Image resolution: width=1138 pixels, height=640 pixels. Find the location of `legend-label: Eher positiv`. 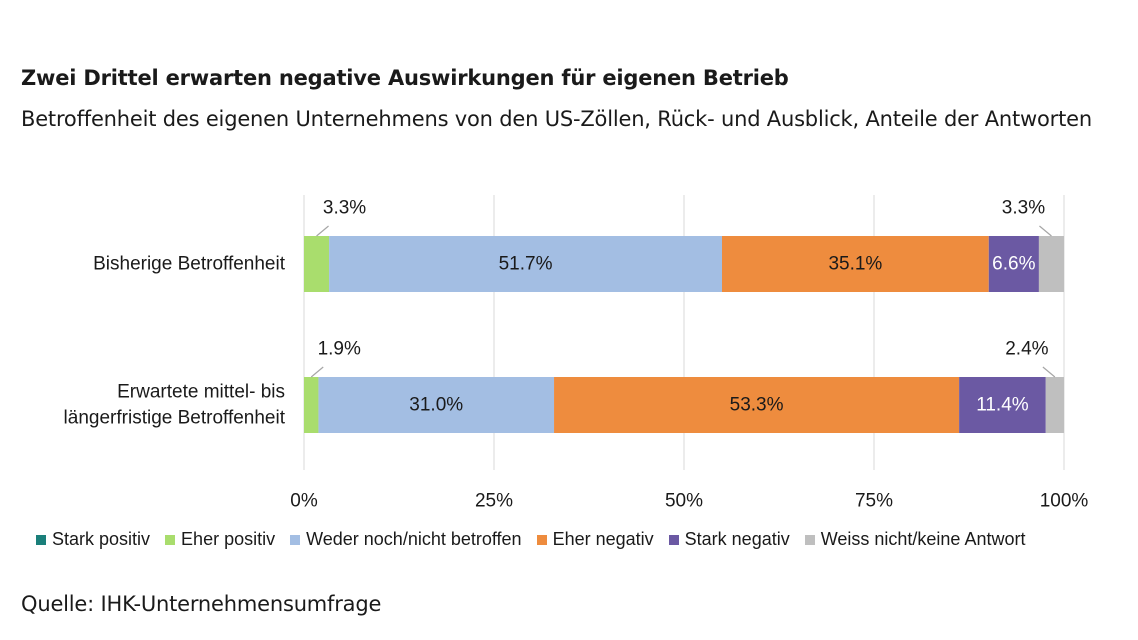

legend-label: Eher positiv is located at coordinates (228, 539).